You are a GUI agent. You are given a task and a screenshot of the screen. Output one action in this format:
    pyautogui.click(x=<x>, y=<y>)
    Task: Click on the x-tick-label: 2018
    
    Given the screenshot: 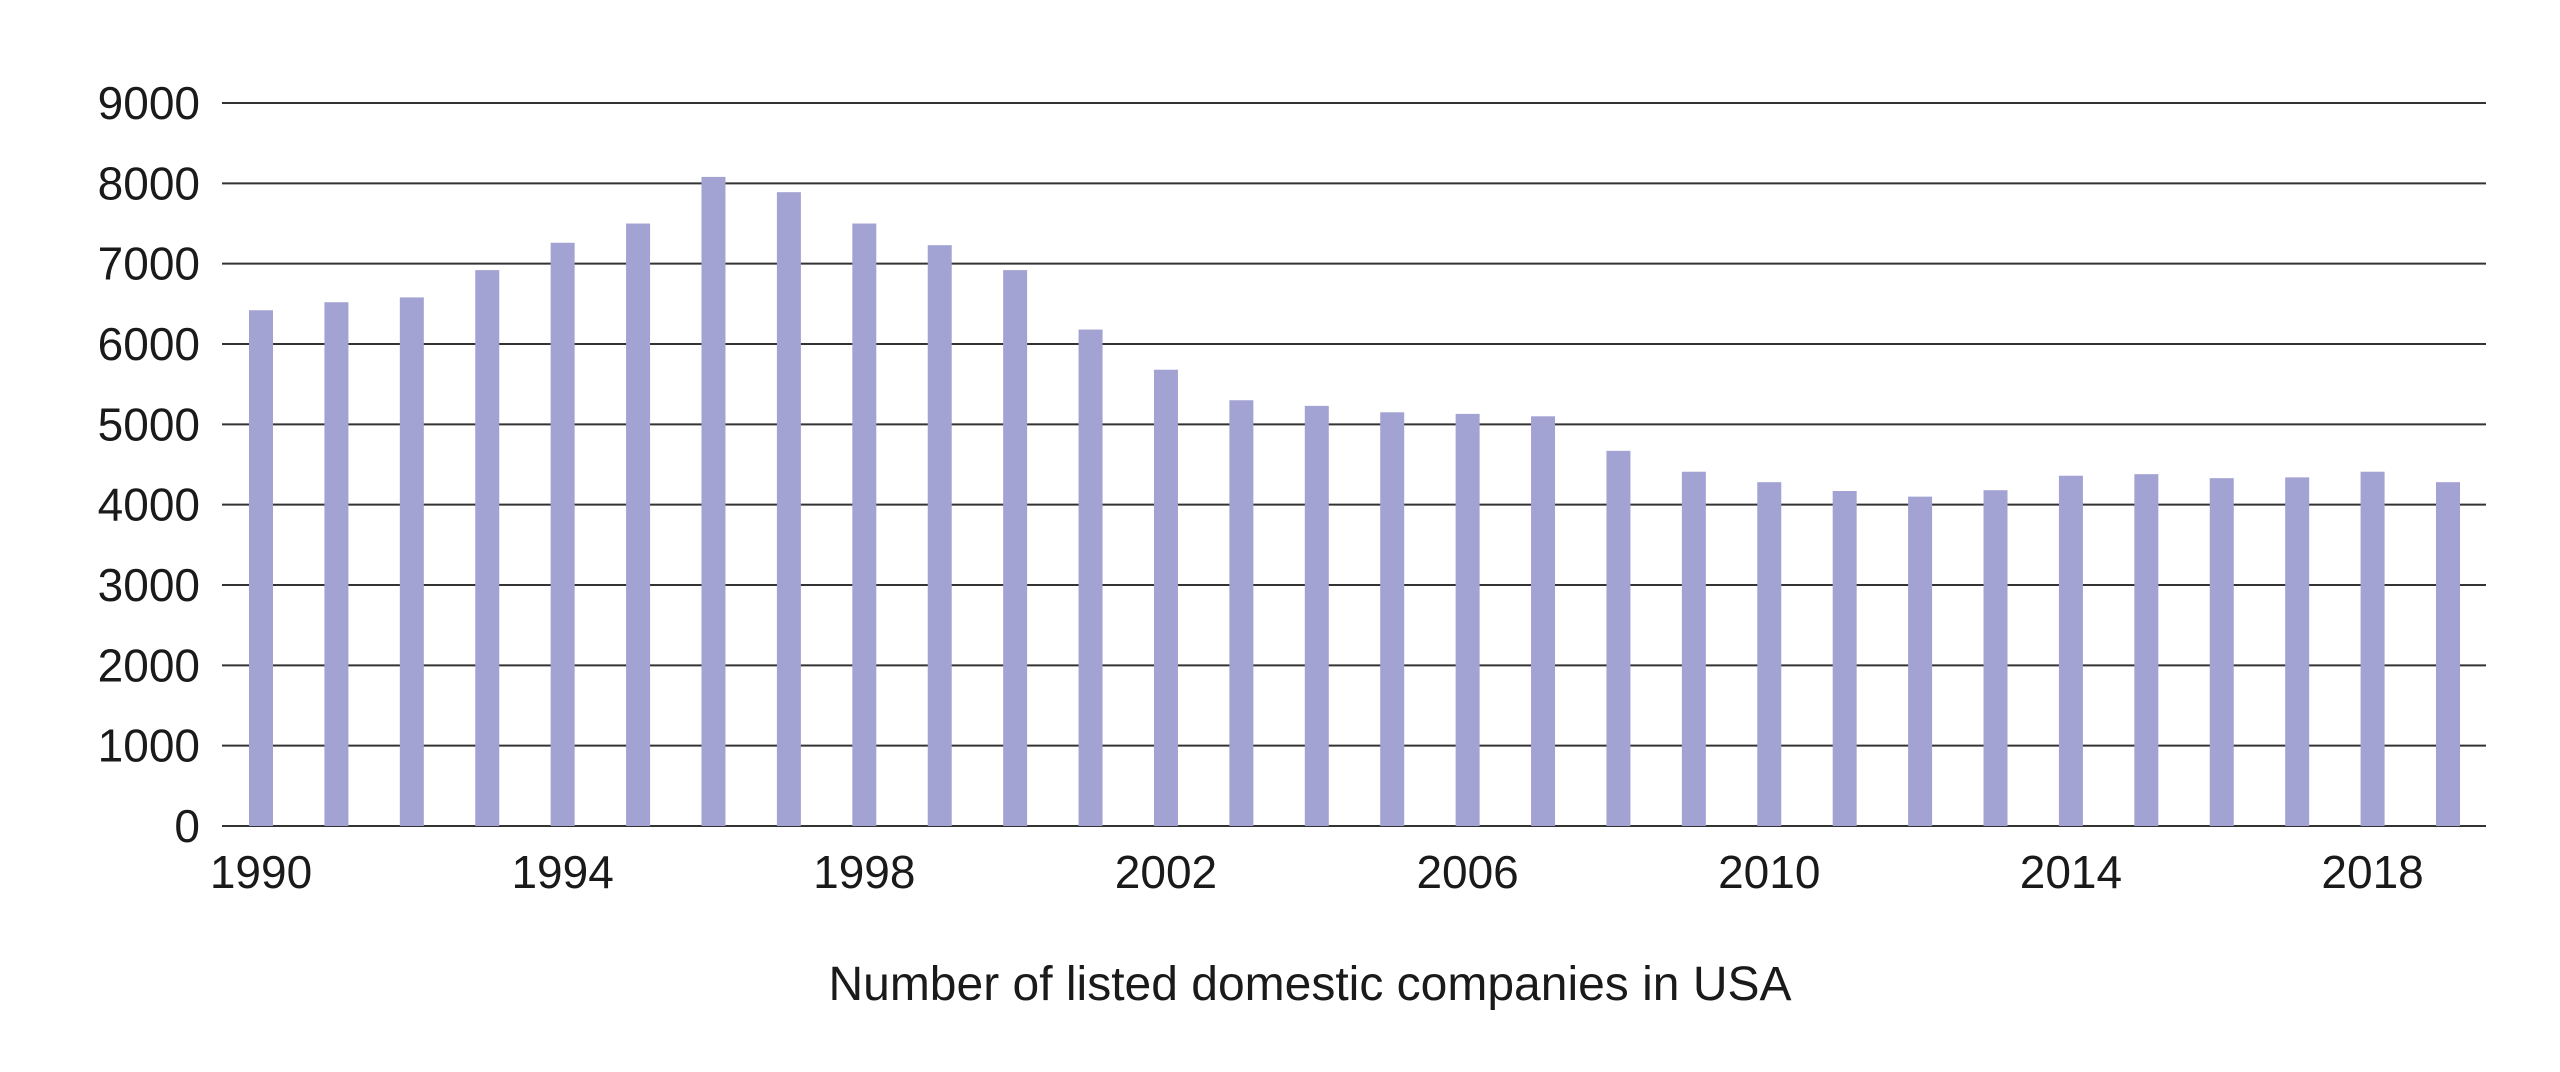 What is the action you would take?
    pyautogui.click(x=2372, y=872)
    